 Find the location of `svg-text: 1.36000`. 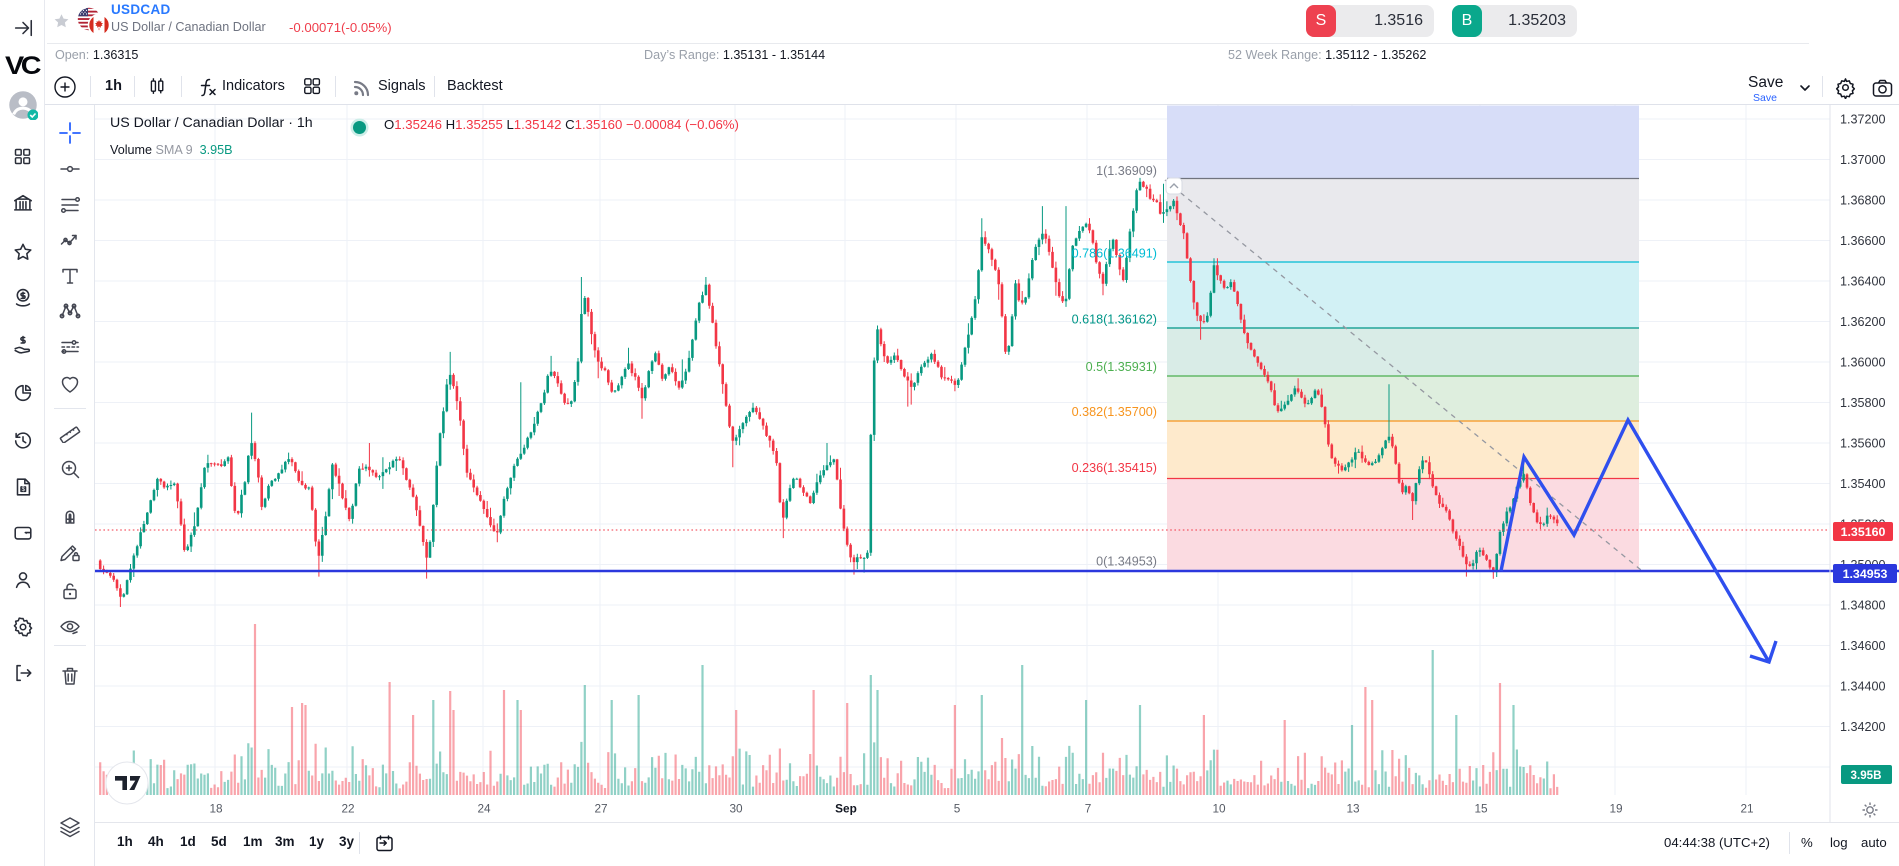

svg-text: 1.36000 is located at coordinates (1863, 362).